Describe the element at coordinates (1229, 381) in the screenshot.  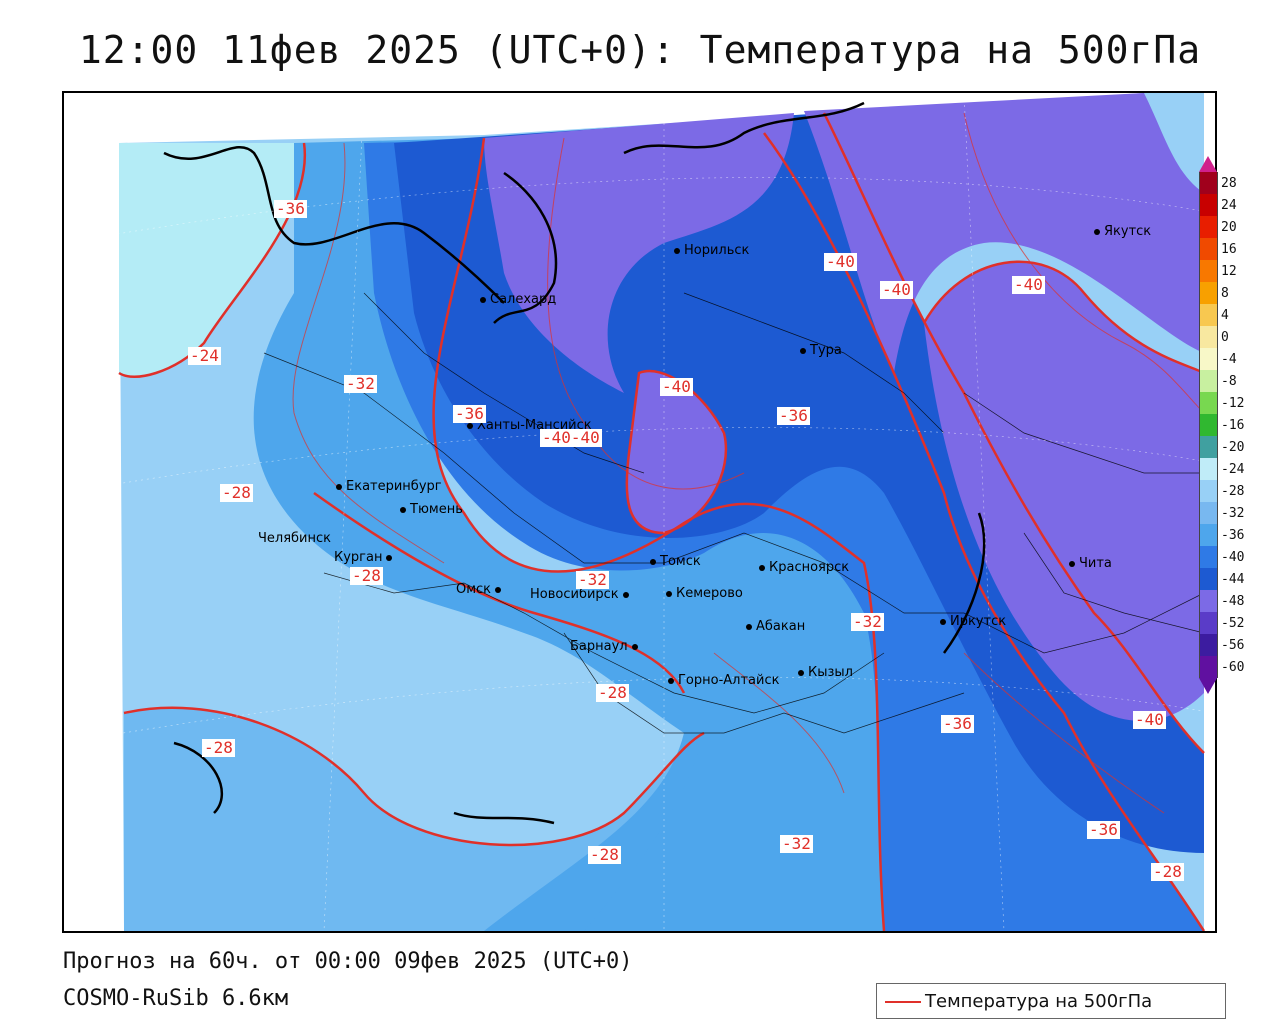
I see `colorbar-tick-label: -8` at that location.